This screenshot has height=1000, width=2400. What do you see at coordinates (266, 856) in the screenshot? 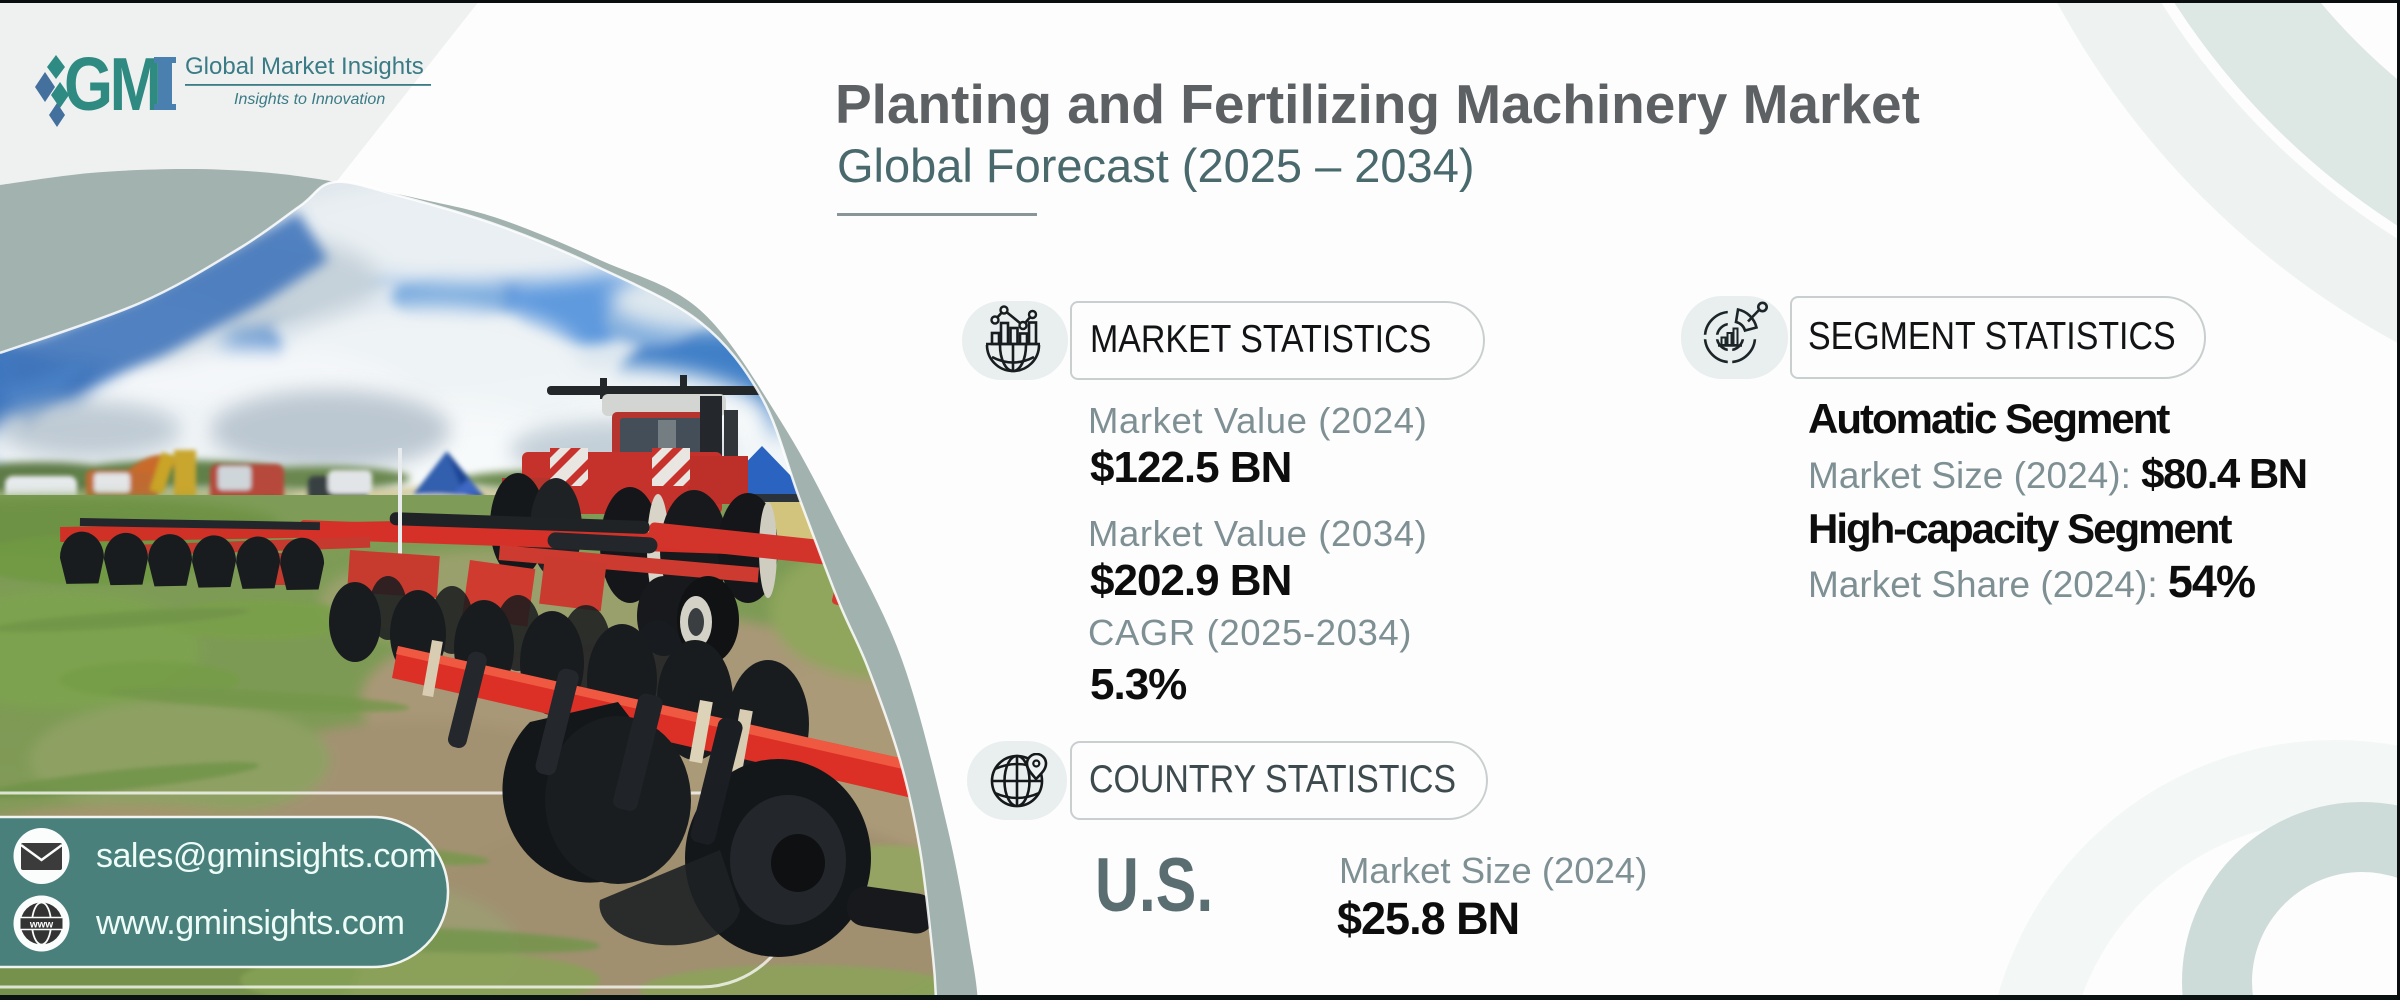
I see `svg-text: sales@gminsights.com` at bounding box center [266, 856].